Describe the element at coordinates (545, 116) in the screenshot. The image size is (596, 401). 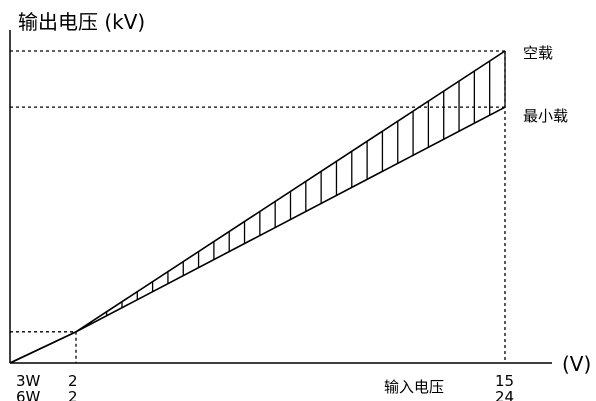
I see `legend-label-min-load: 最小载` at that location.